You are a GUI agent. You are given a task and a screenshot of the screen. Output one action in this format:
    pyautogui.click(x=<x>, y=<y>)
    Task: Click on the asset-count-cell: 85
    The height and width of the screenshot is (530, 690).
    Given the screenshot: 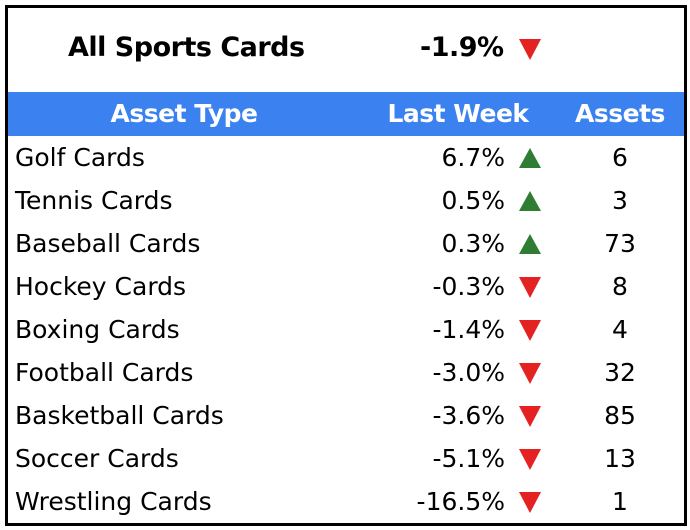 What is the action you would take?
    pyautogui.click(x=620, y=415)
    